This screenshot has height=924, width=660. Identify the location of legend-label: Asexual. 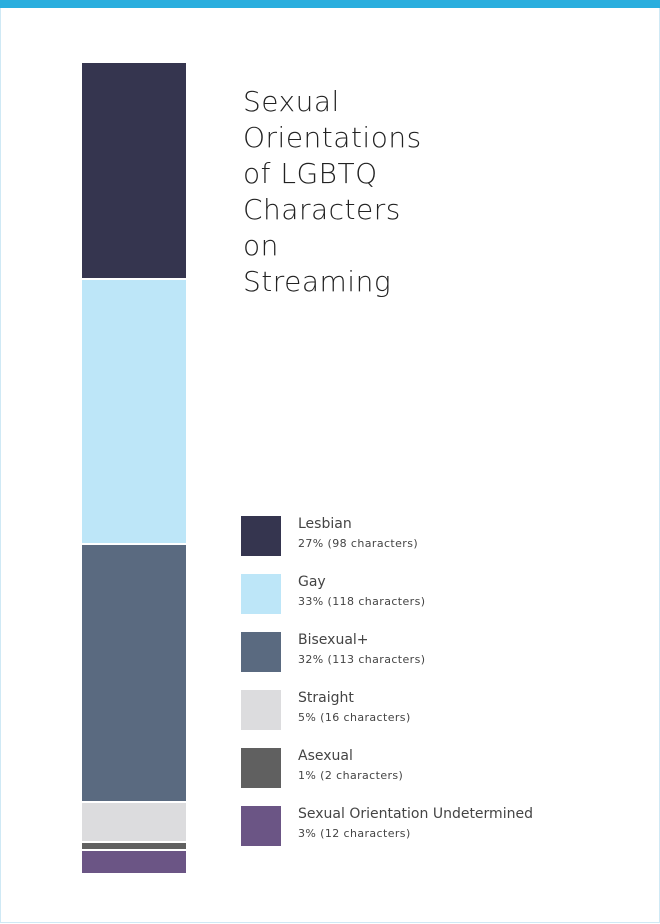
(325, 756).